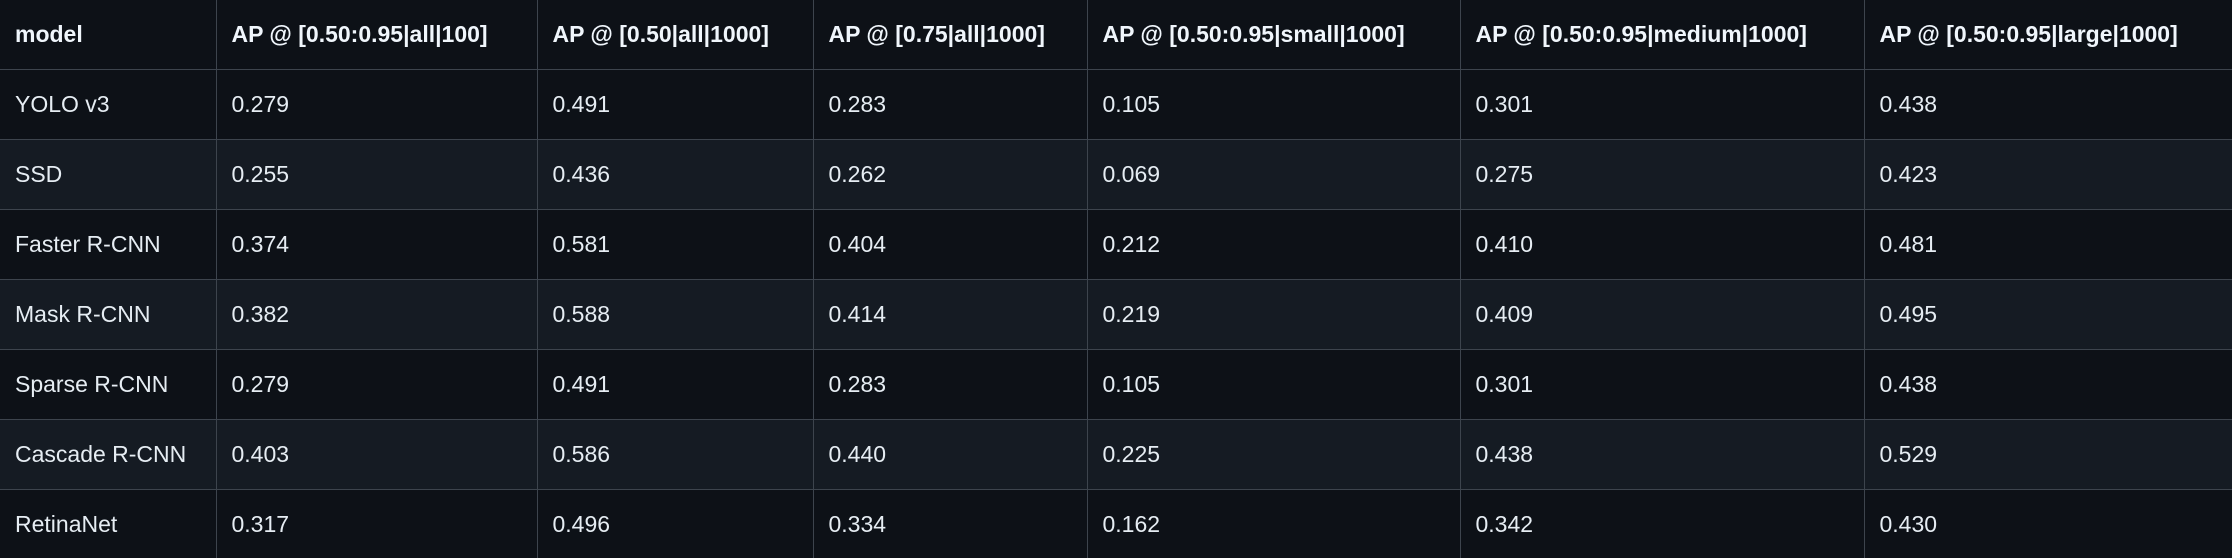  I want to click on column-header-model: model, so click(108, 35).